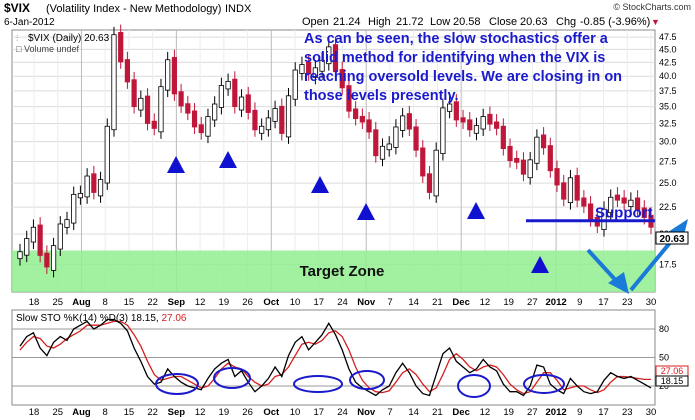  Describe the element at coordinates (668, 49) in the screenshot. I see `price-tick-label: 45.0` at that location.